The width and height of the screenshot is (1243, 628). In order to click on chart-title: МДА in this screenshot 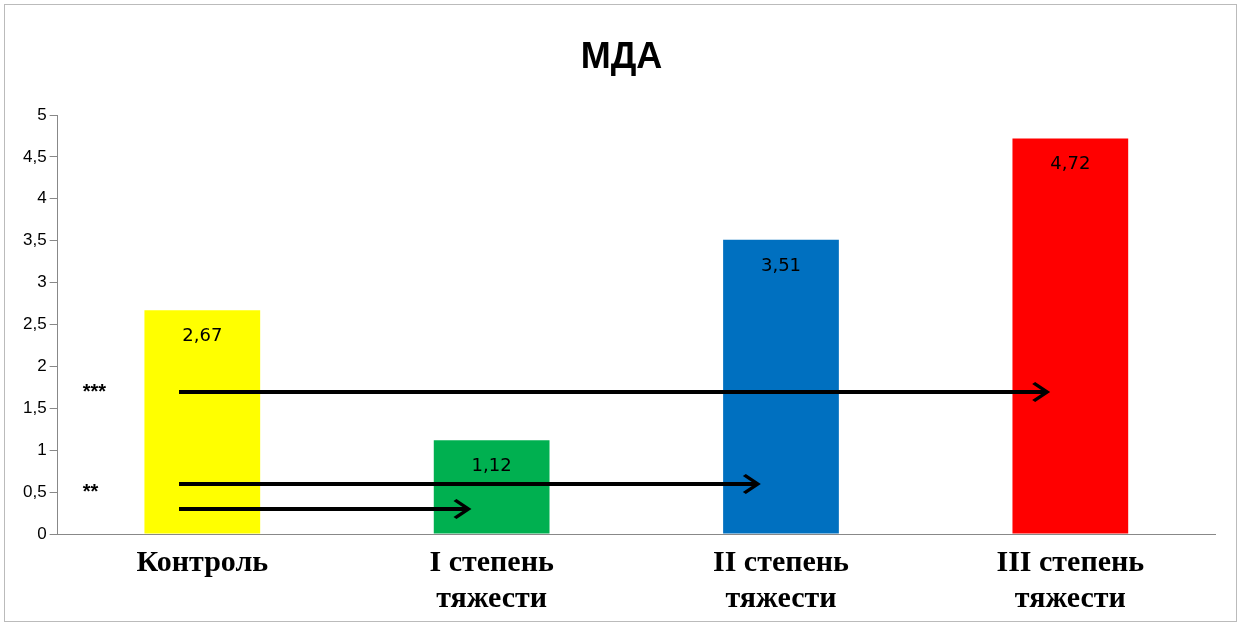, I will do `click(621, 56)`.